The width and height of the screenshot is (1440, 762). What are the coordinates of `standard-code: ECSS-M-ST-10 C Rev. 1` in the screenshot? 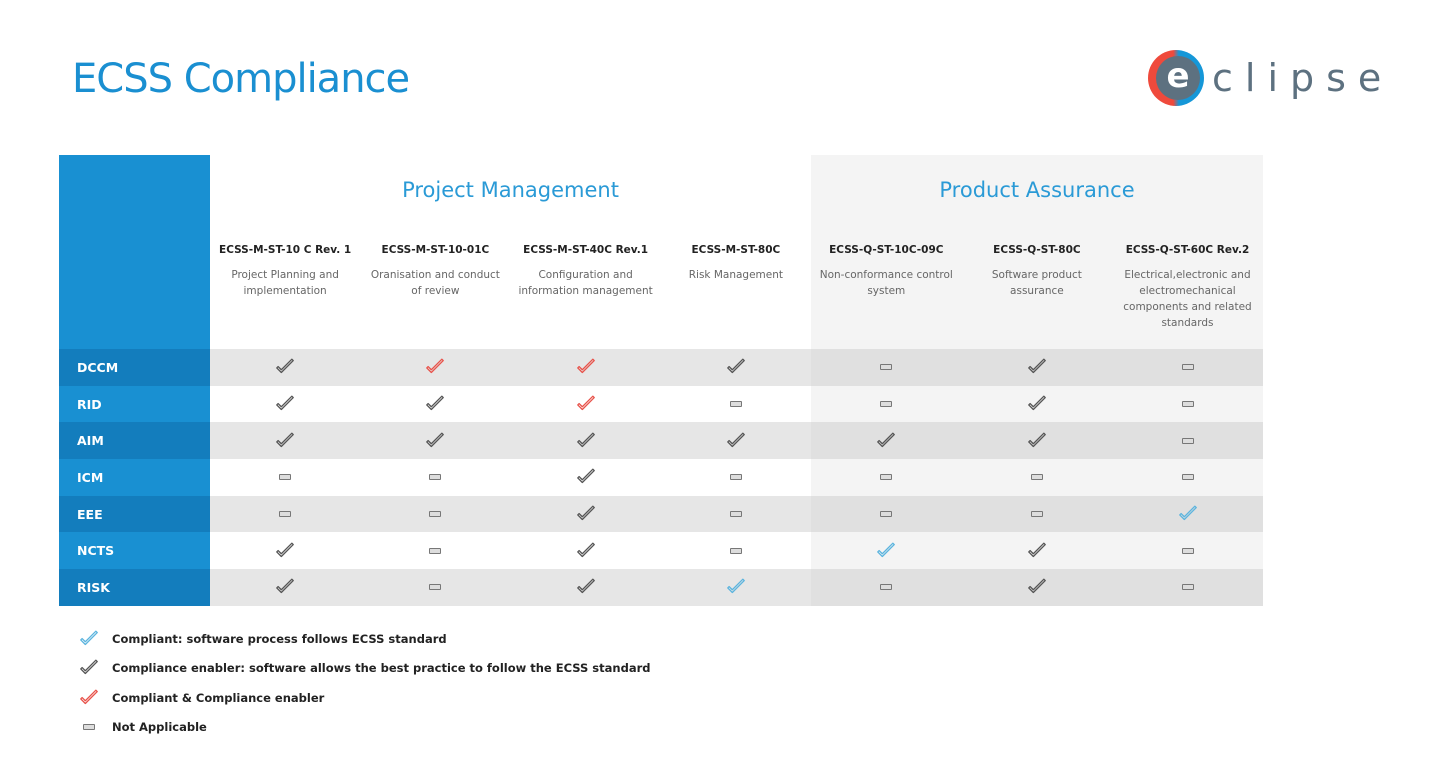 It's located at (285, 250).